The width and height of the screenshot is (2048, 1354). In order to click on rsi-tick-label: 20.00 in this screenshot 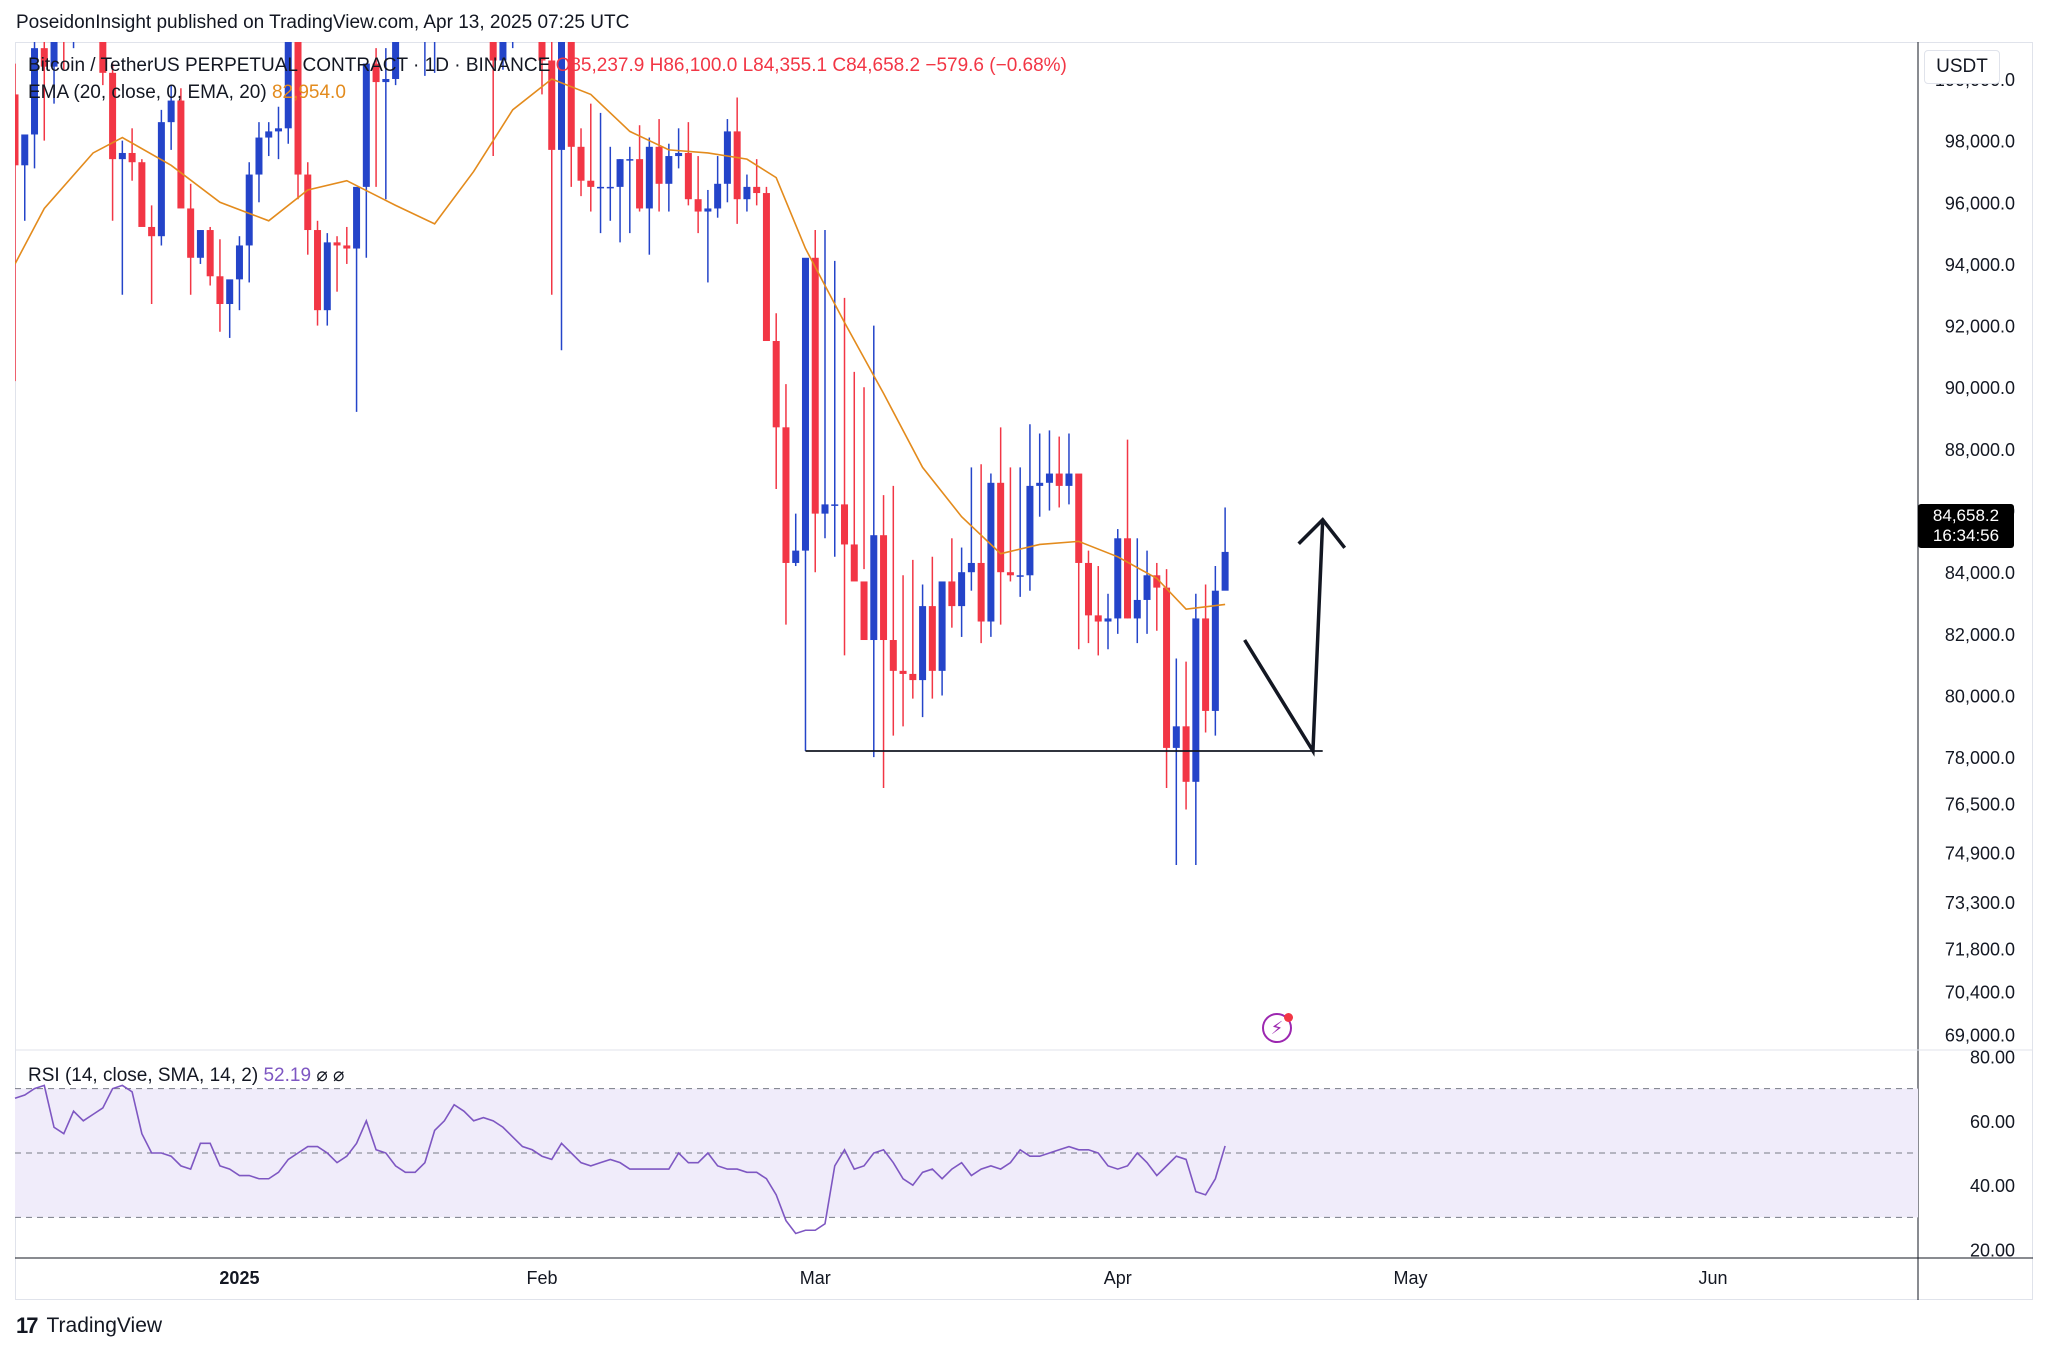, I will do `click(1992, 1251)`.